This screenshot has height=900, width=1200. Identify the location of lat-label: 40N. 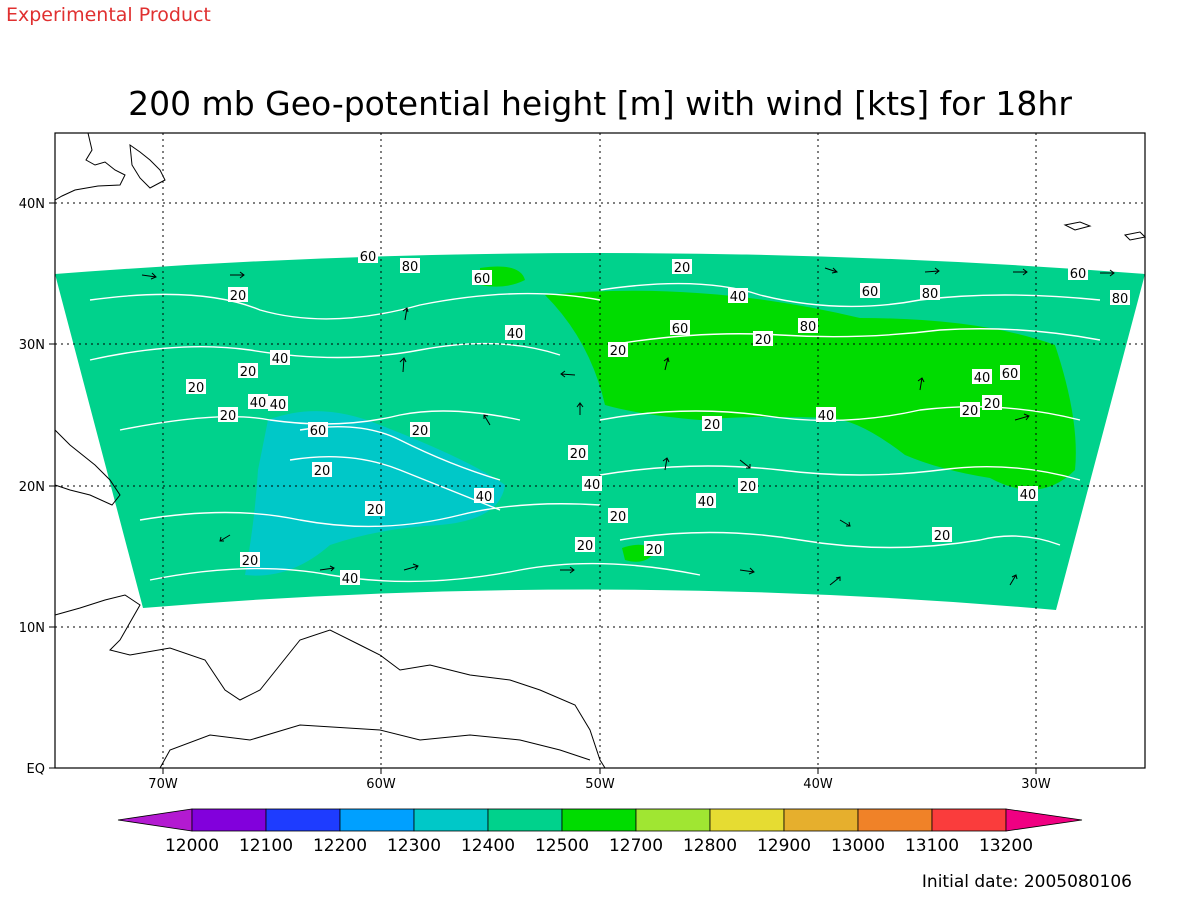
(32, 204).